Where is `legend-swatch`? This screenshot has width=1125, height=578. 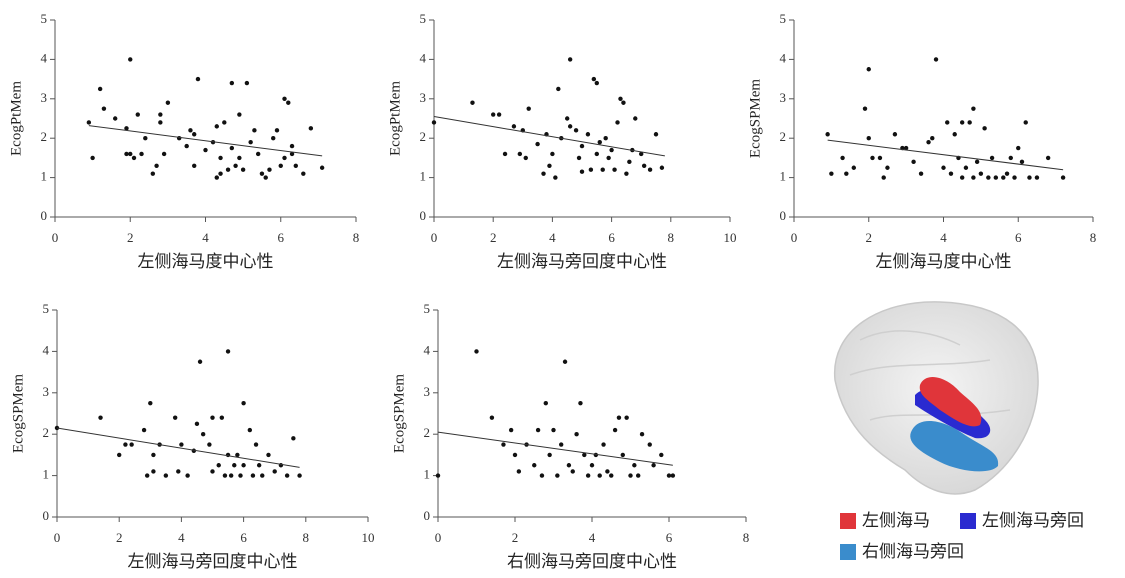 legend-swatch is located at coordinates (968, 521).